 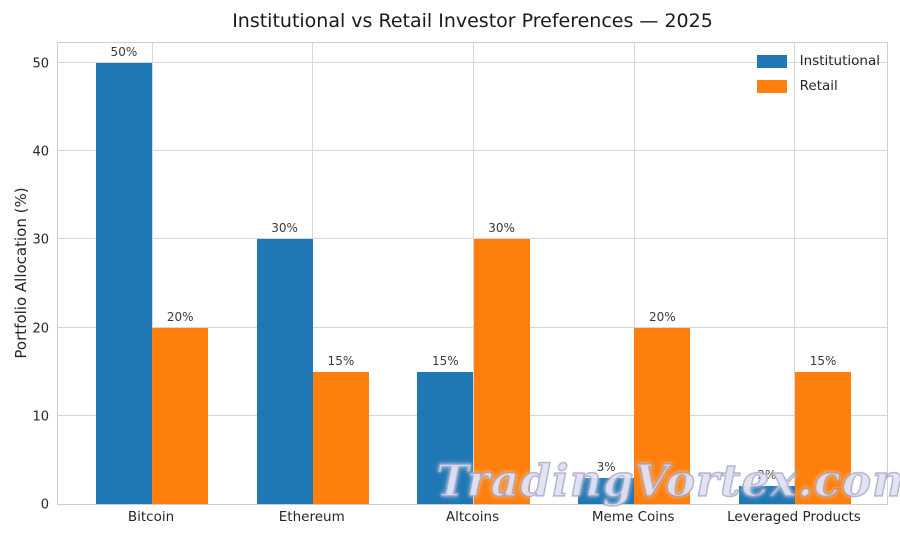 I want to click on y-tick-label: 10, so click(x=40, y=417).